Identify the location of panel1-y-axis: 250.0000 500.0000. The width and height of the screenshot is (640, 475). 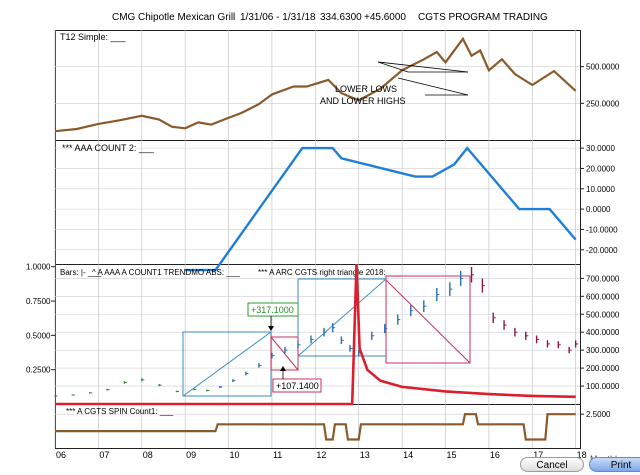
(600, 85).